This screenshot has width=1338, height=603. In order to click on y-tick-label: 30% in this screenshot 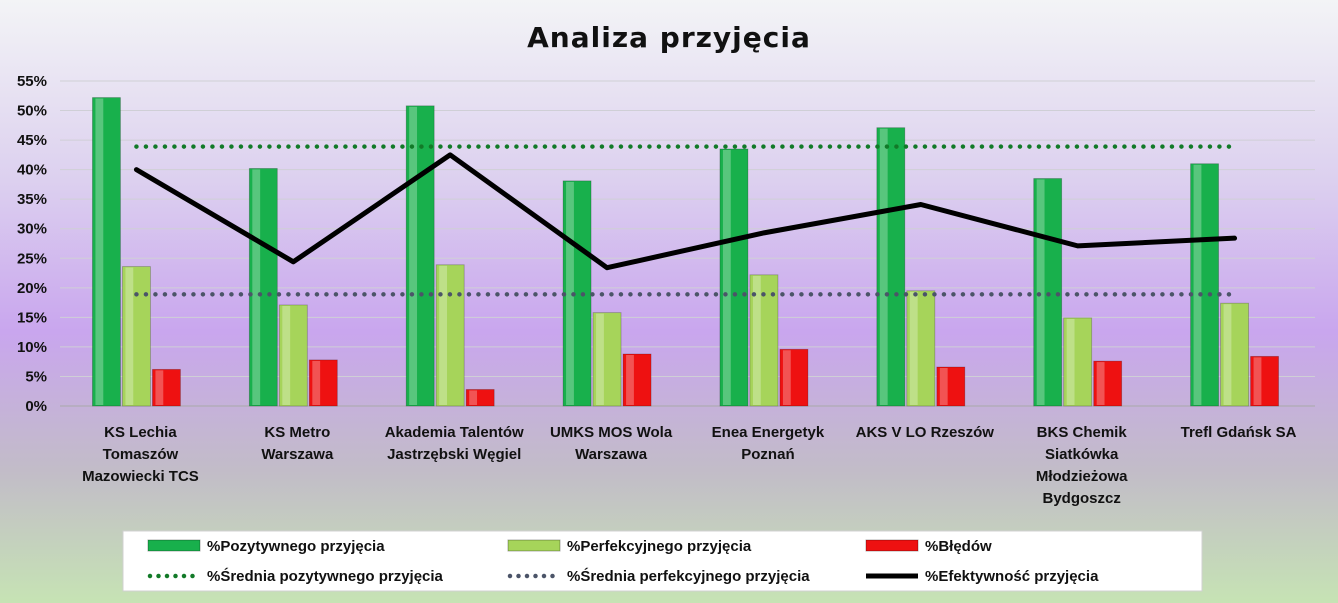, I will do `click(32, 229)`.